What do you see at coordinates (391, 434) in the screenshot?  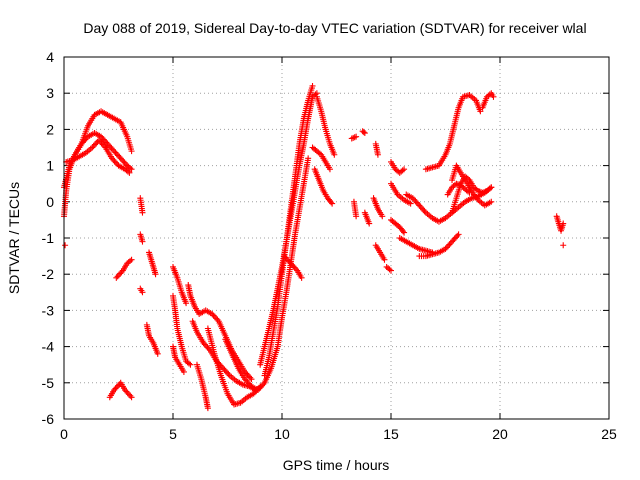 I see `x-tick-label: 15` at bounding box center [391, 434].